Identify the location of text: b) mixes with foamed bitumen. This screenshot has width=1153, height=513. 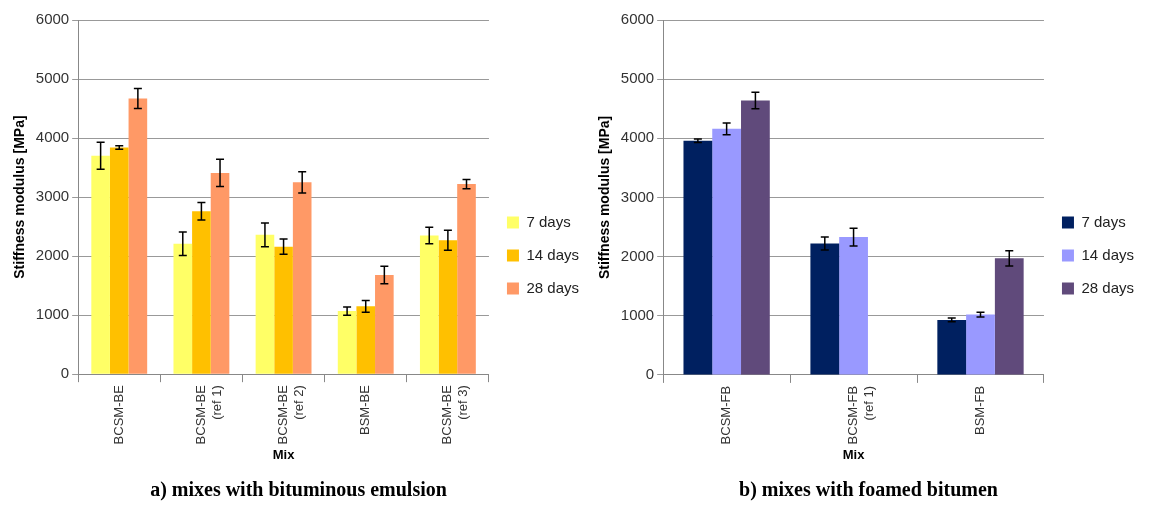
(868, 490).